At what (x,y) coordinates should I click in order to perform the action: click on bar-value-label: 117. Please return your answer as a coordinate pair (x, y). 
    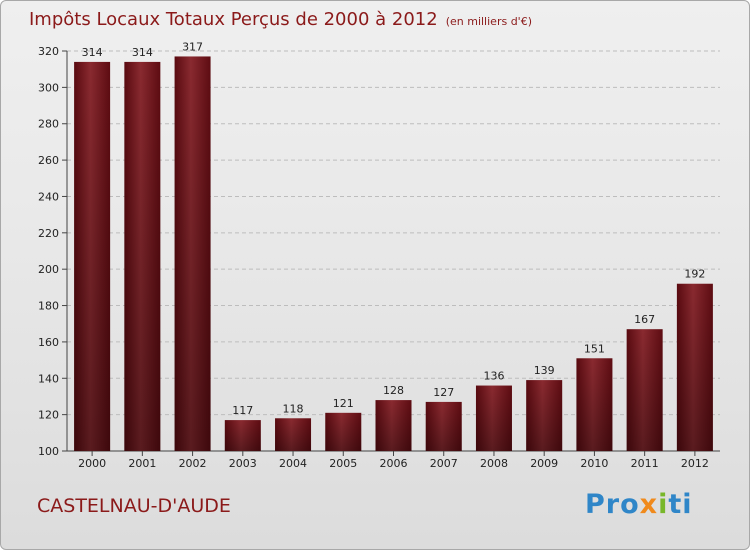
    Looking at the image, I should click on (242, 410).